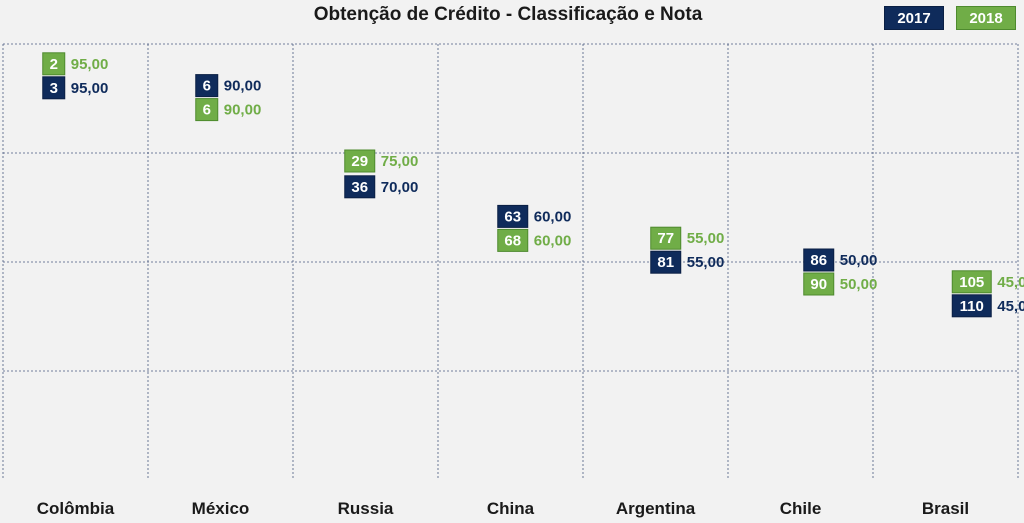 This screenshot has width=1024, height=523. What do you see at coordinates (801, 508) in the screenshot?
I see `category-label: Chile` at bounding box center [801, 508].